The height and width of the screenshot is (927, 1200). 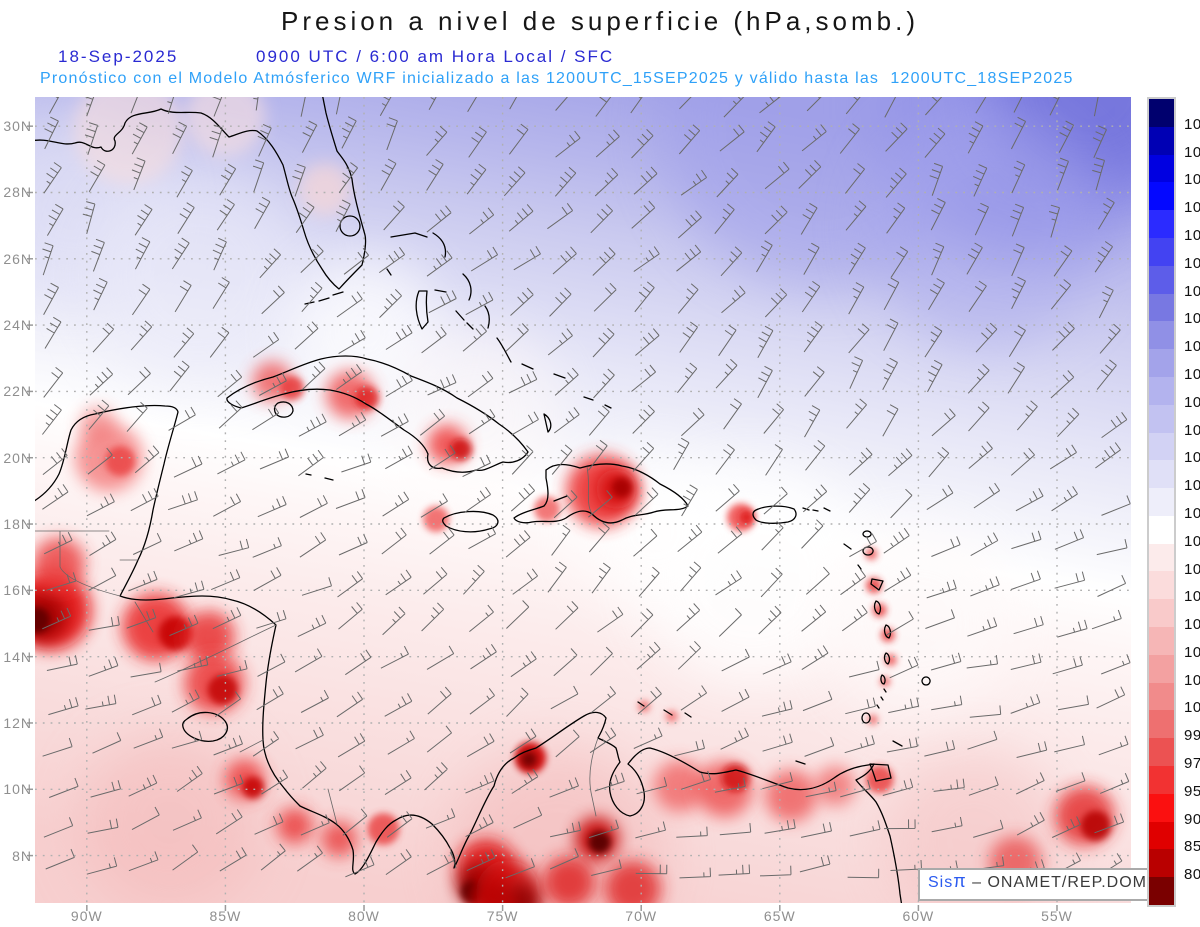 What do you see at coordinates (205, 726) in the screenshot?
I see `lake-nicaragua` at bounding box center [205, 726].